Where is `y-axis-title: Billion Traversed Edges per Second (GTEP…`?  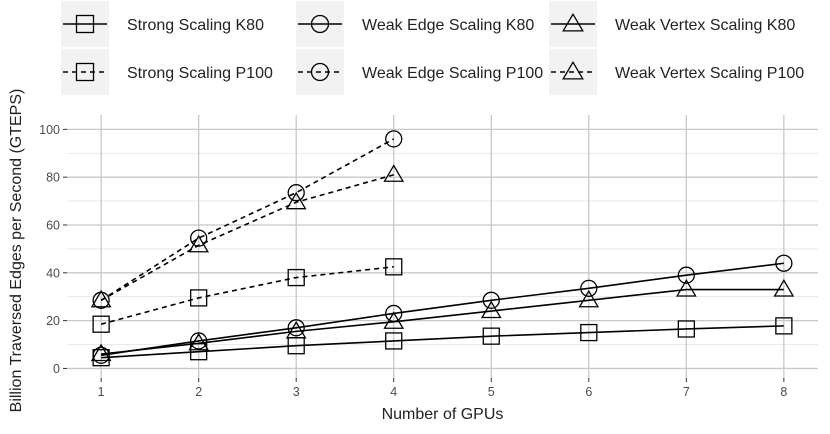 y-axis-title: Billion Traversed Edges per Second (GTEP… is located at coordinates (16, 251).